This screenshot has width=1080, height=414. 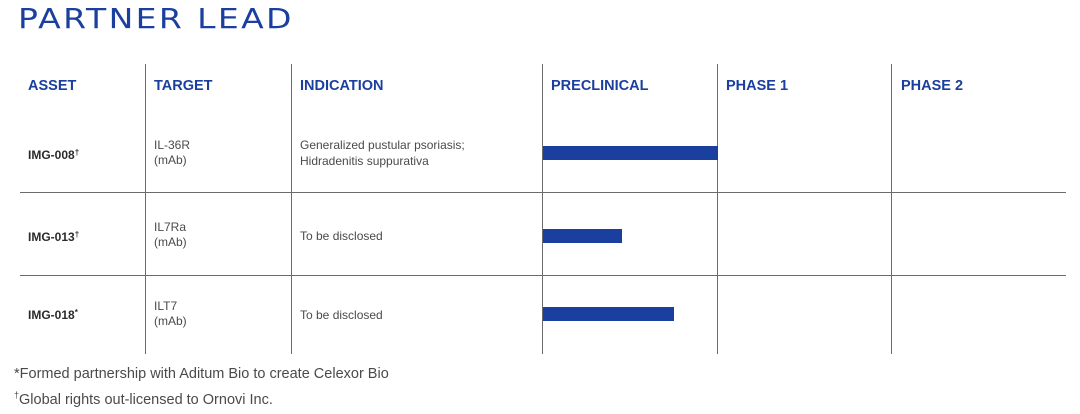 What do you see at coordinates (54, 155) in the screenshot?
I see `asset-name: IMG-008†` at bounding box center [54, 155].